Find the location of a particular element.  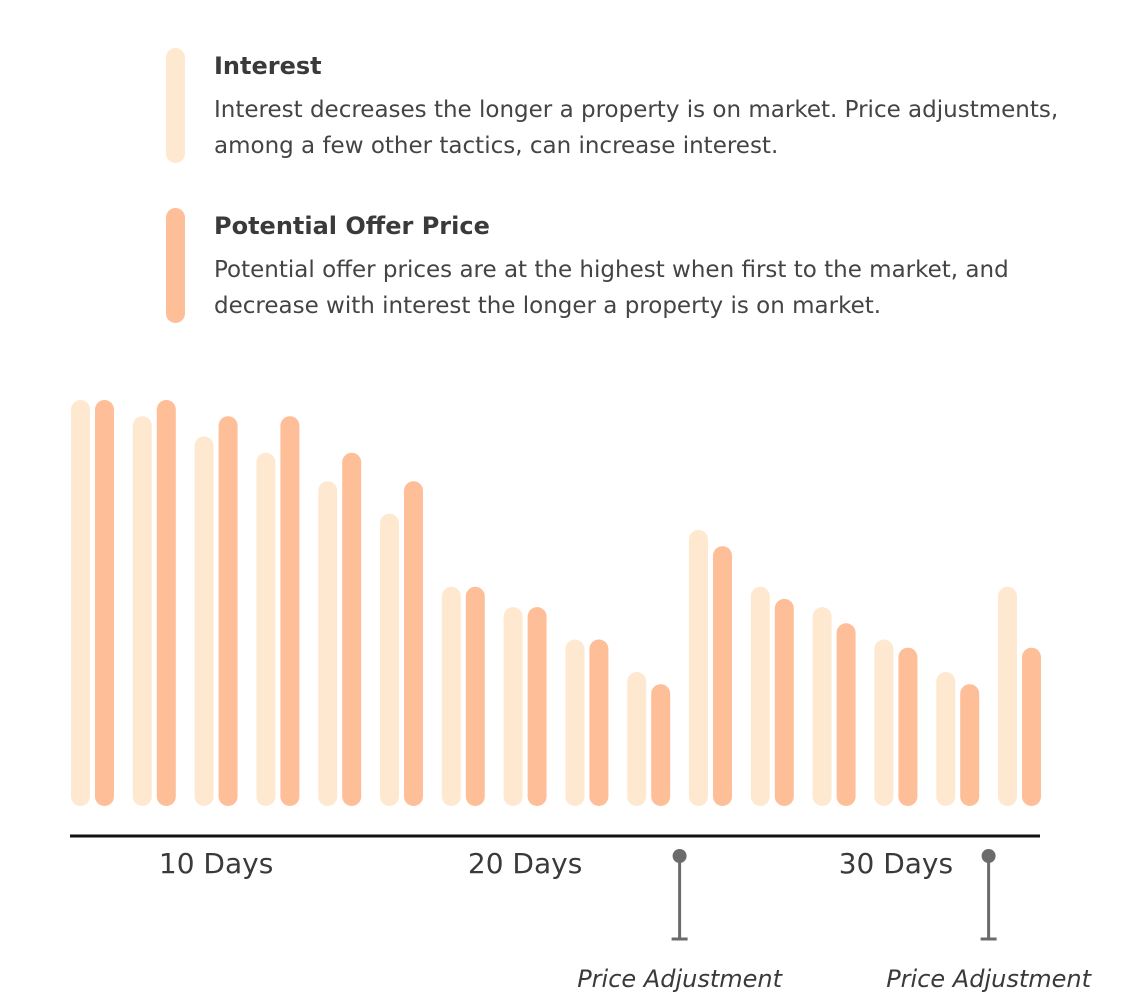

x-tick-label-1: 10 Days is located at coordinates (216, 863).